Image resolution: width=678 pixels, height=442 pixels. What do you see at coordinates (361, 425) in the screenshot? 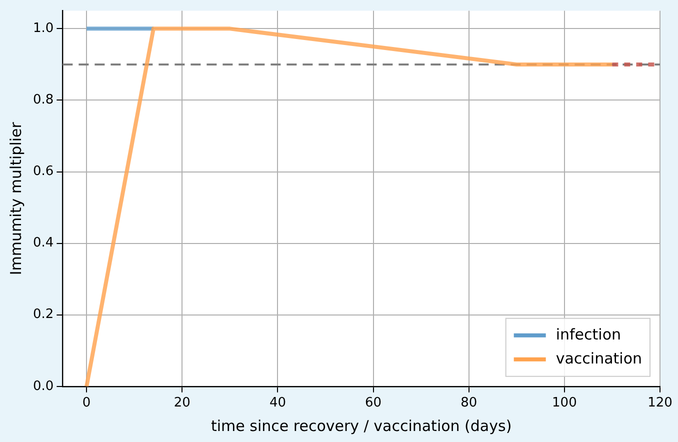
I see `x-axis-title: time since recovery / vaccination (days)` at bounding box center [361, 425].